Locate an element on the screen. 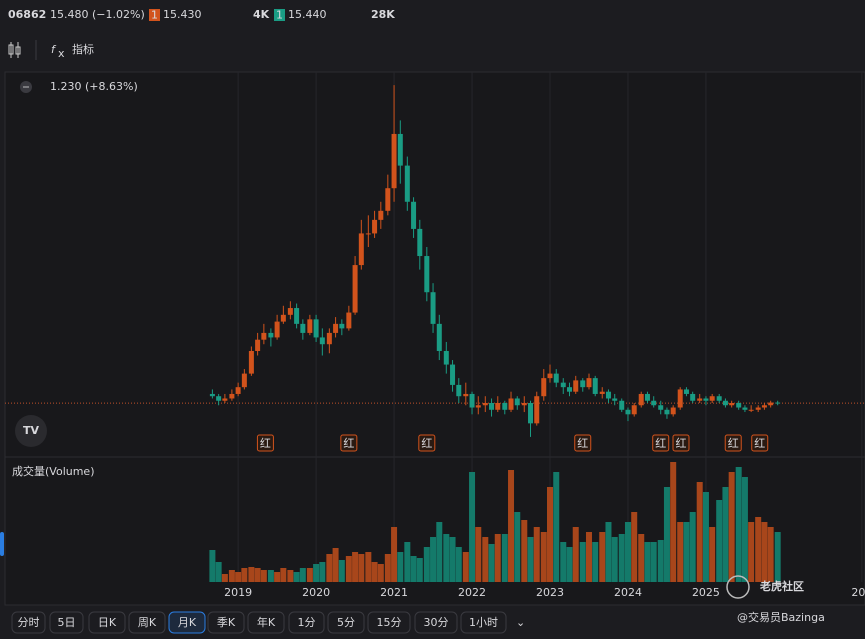 This screenshot has width=865, height=639. fx-icon-sub: x is located at coordinates (61, 53).